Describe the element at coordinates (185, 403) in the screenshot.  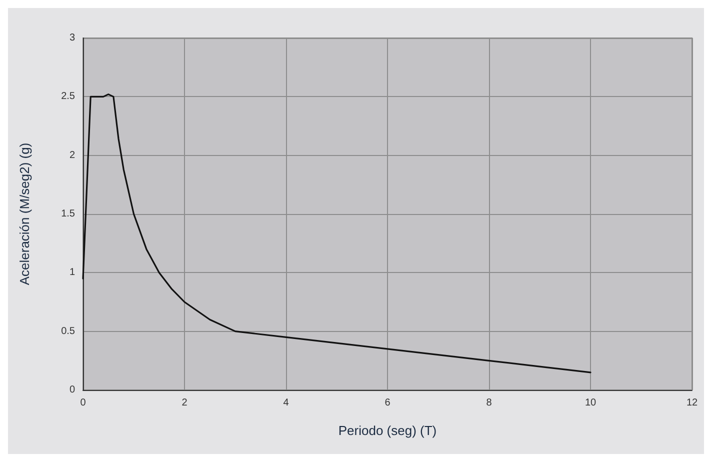
I see `x-tick-label: 2` at that location.